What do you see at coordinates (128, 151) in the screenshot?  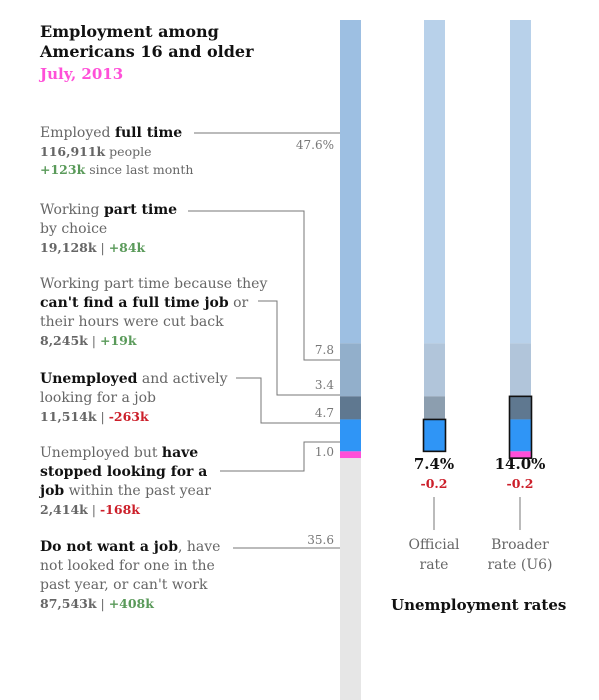 I see `group-full-time-stat-suffix: people` at bounding box center [128, 151].